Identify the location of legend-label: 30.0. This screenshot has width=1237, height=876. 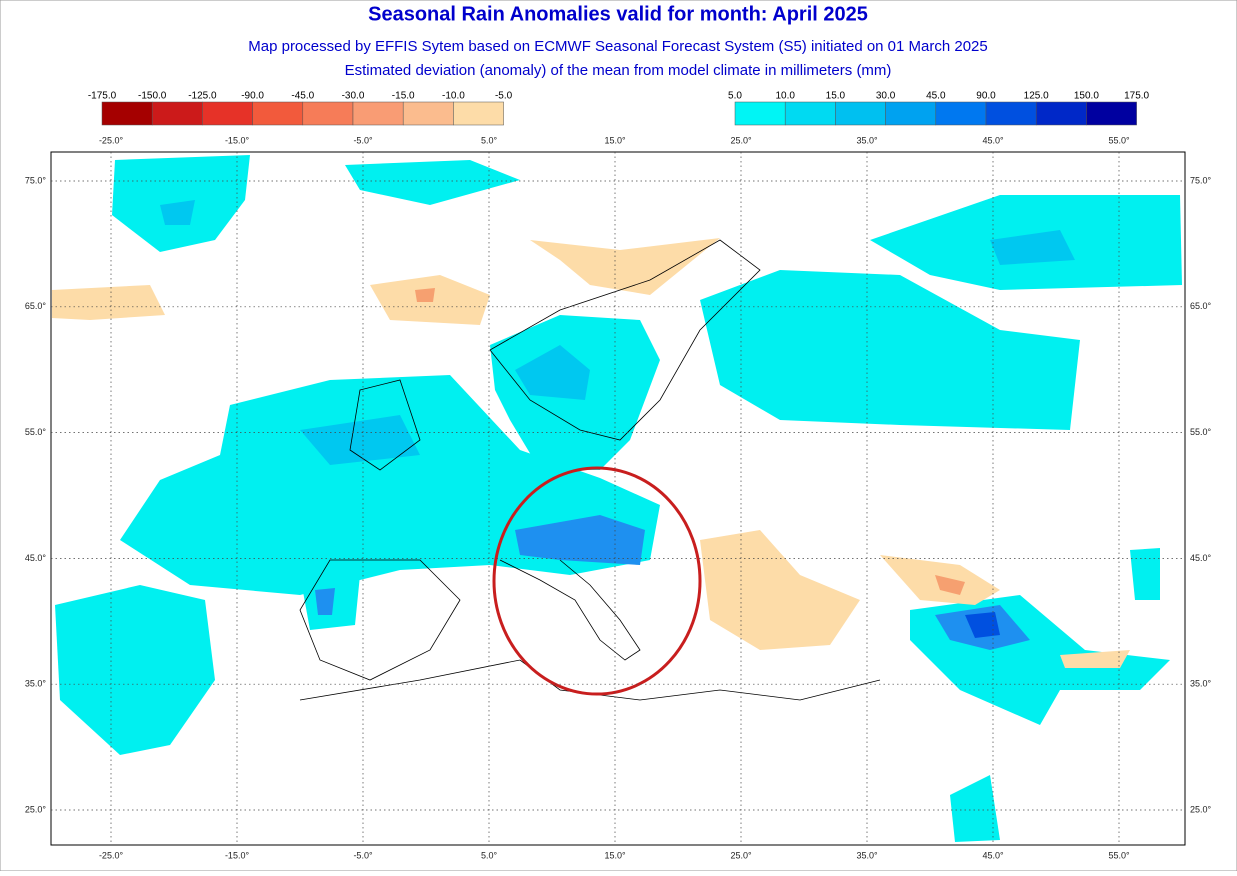
(886, 96).